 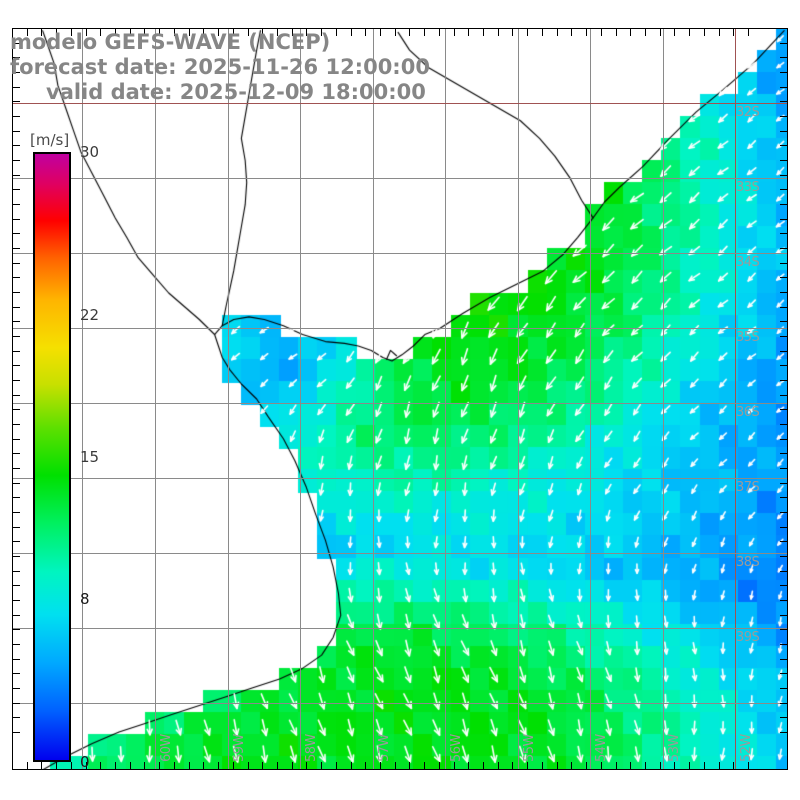 What do you see at coordinates (746, 748) in the screenshot?
I see `longitude-label: 52W` at bounding box center [746, 748].